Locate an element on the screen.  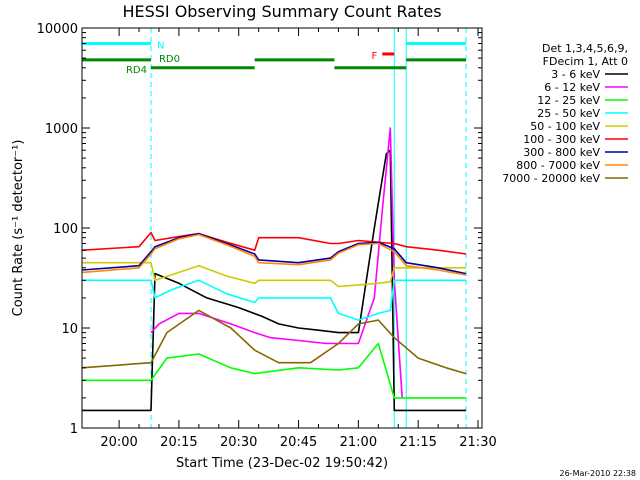
series-line-25-50-kev is located at coordinates (274, 300).